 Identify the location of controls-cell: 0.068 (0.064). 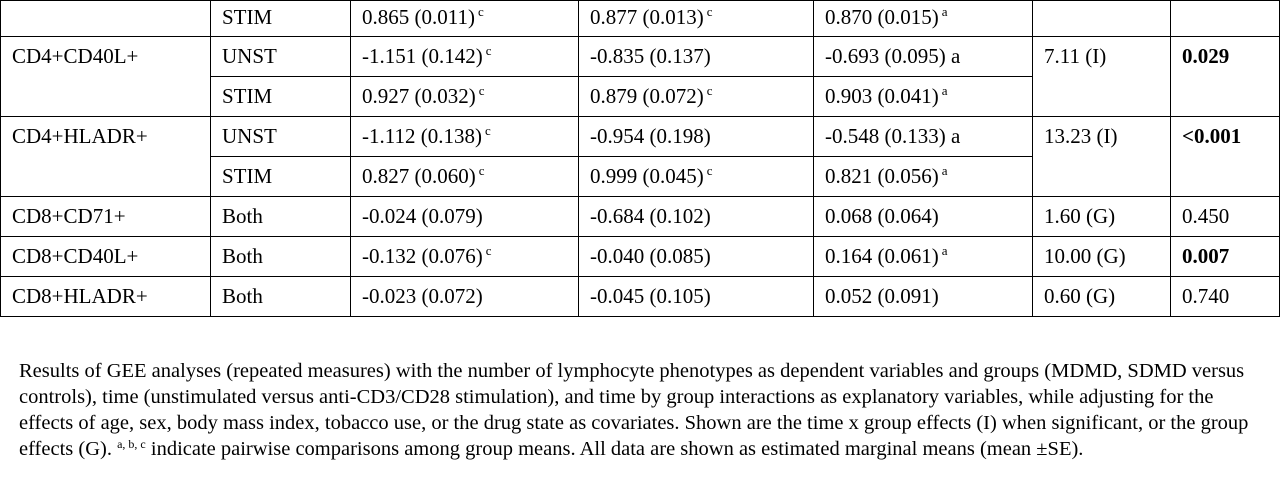
(923, 216).